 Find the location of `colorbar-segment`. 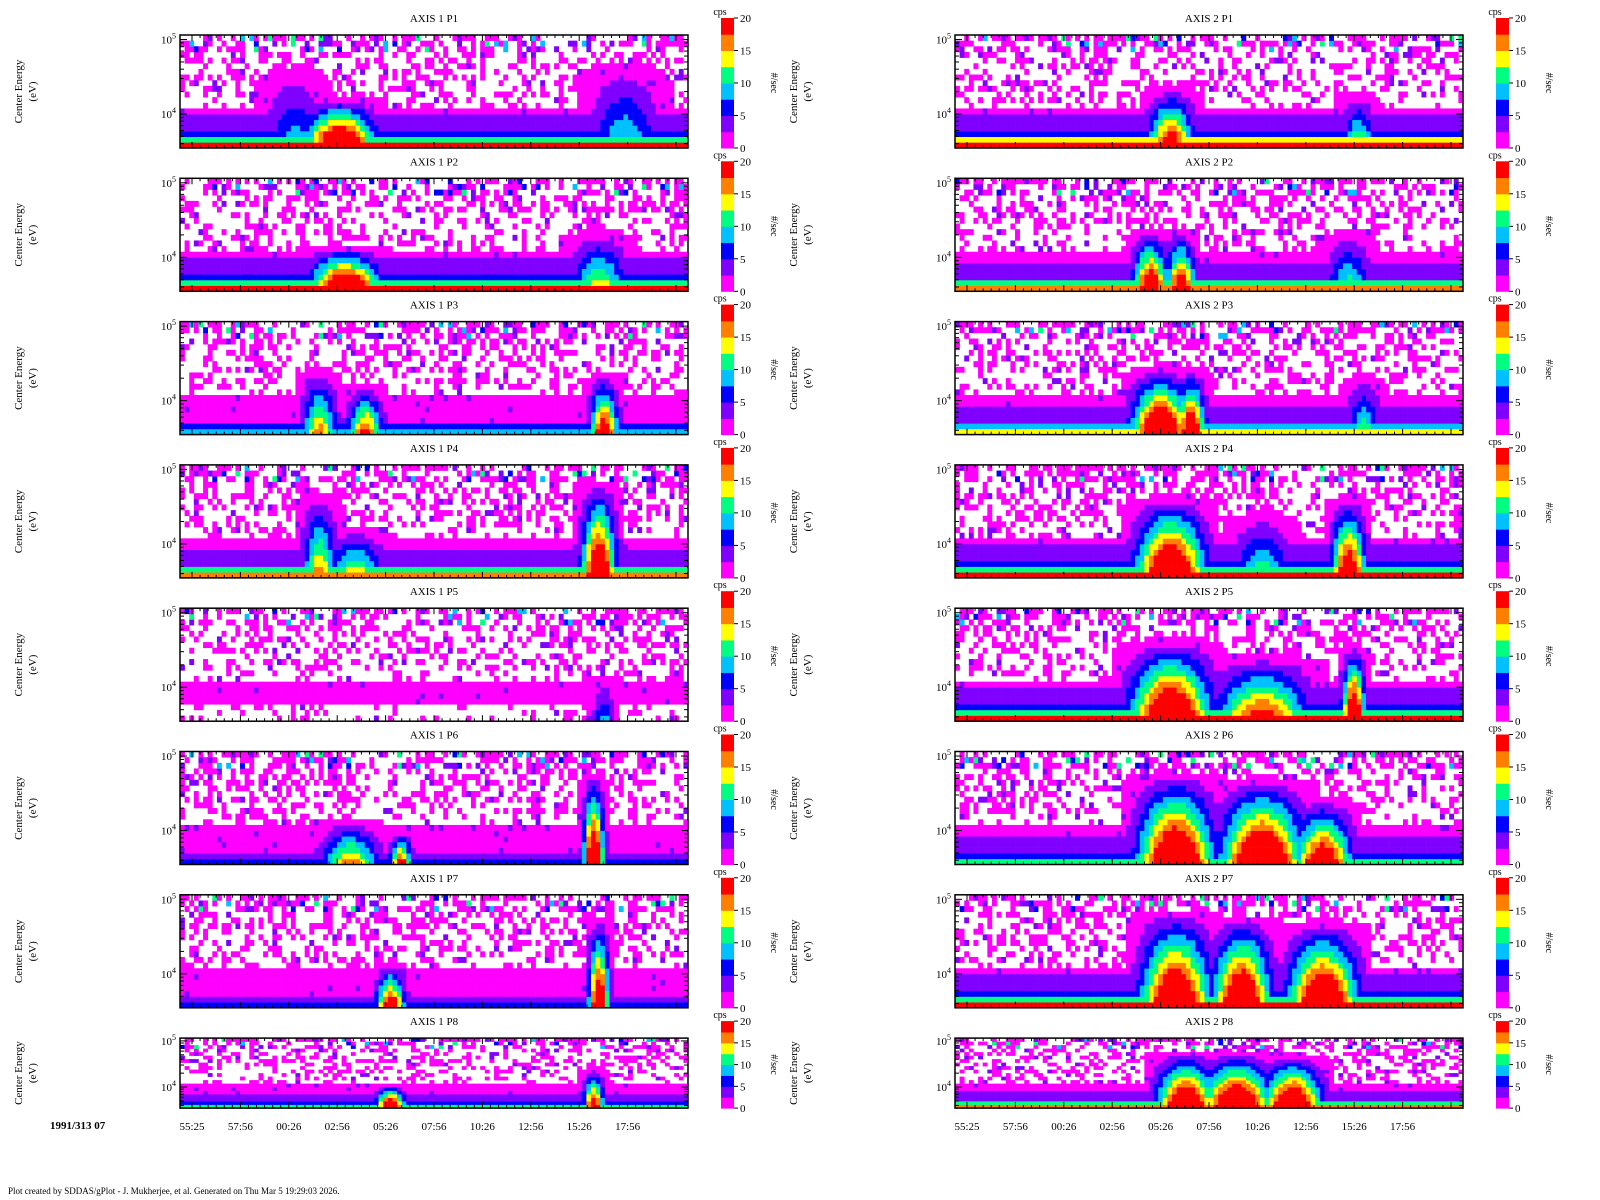

colorbar-segment is located at coordinates (727, 426).